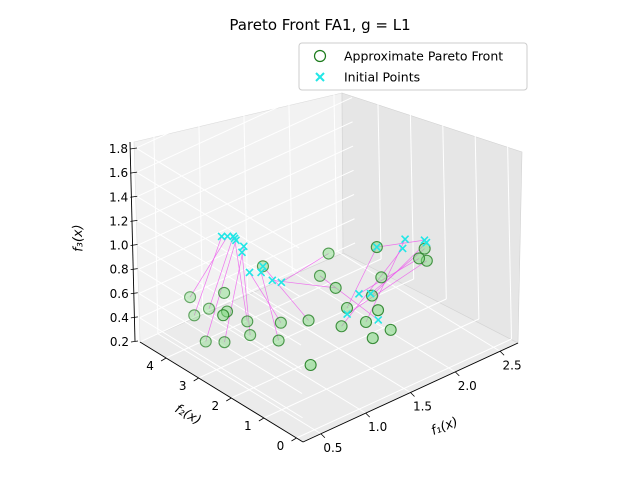 This screenshot has width=640, height=480. Describe the element at coordinates (118, 221) in the screenshot. I see `z-tick-label: 1.2` at that location.